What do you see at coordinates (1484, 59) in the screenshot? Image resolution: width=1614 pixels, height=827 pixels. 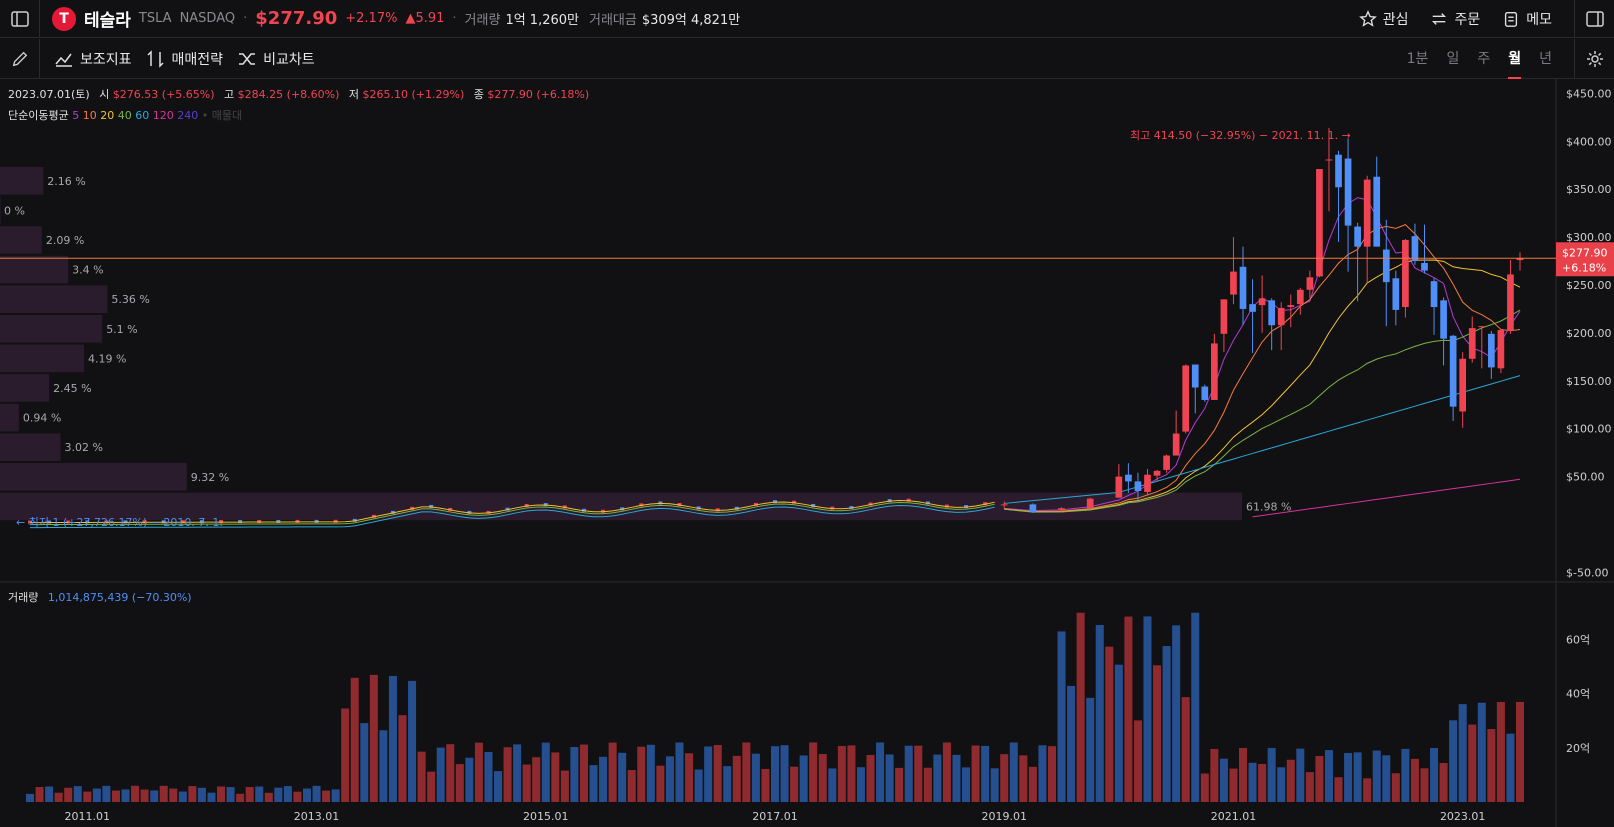 I see `period-week: 주` at bounding box center [1484, 59].